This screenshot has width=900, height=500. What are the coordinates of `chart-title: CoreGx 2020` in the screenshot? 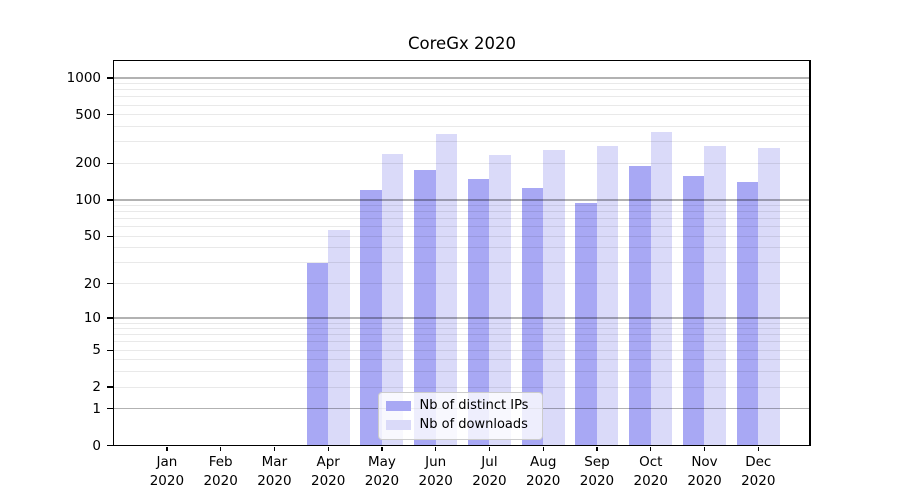 It's located at (462, 43).